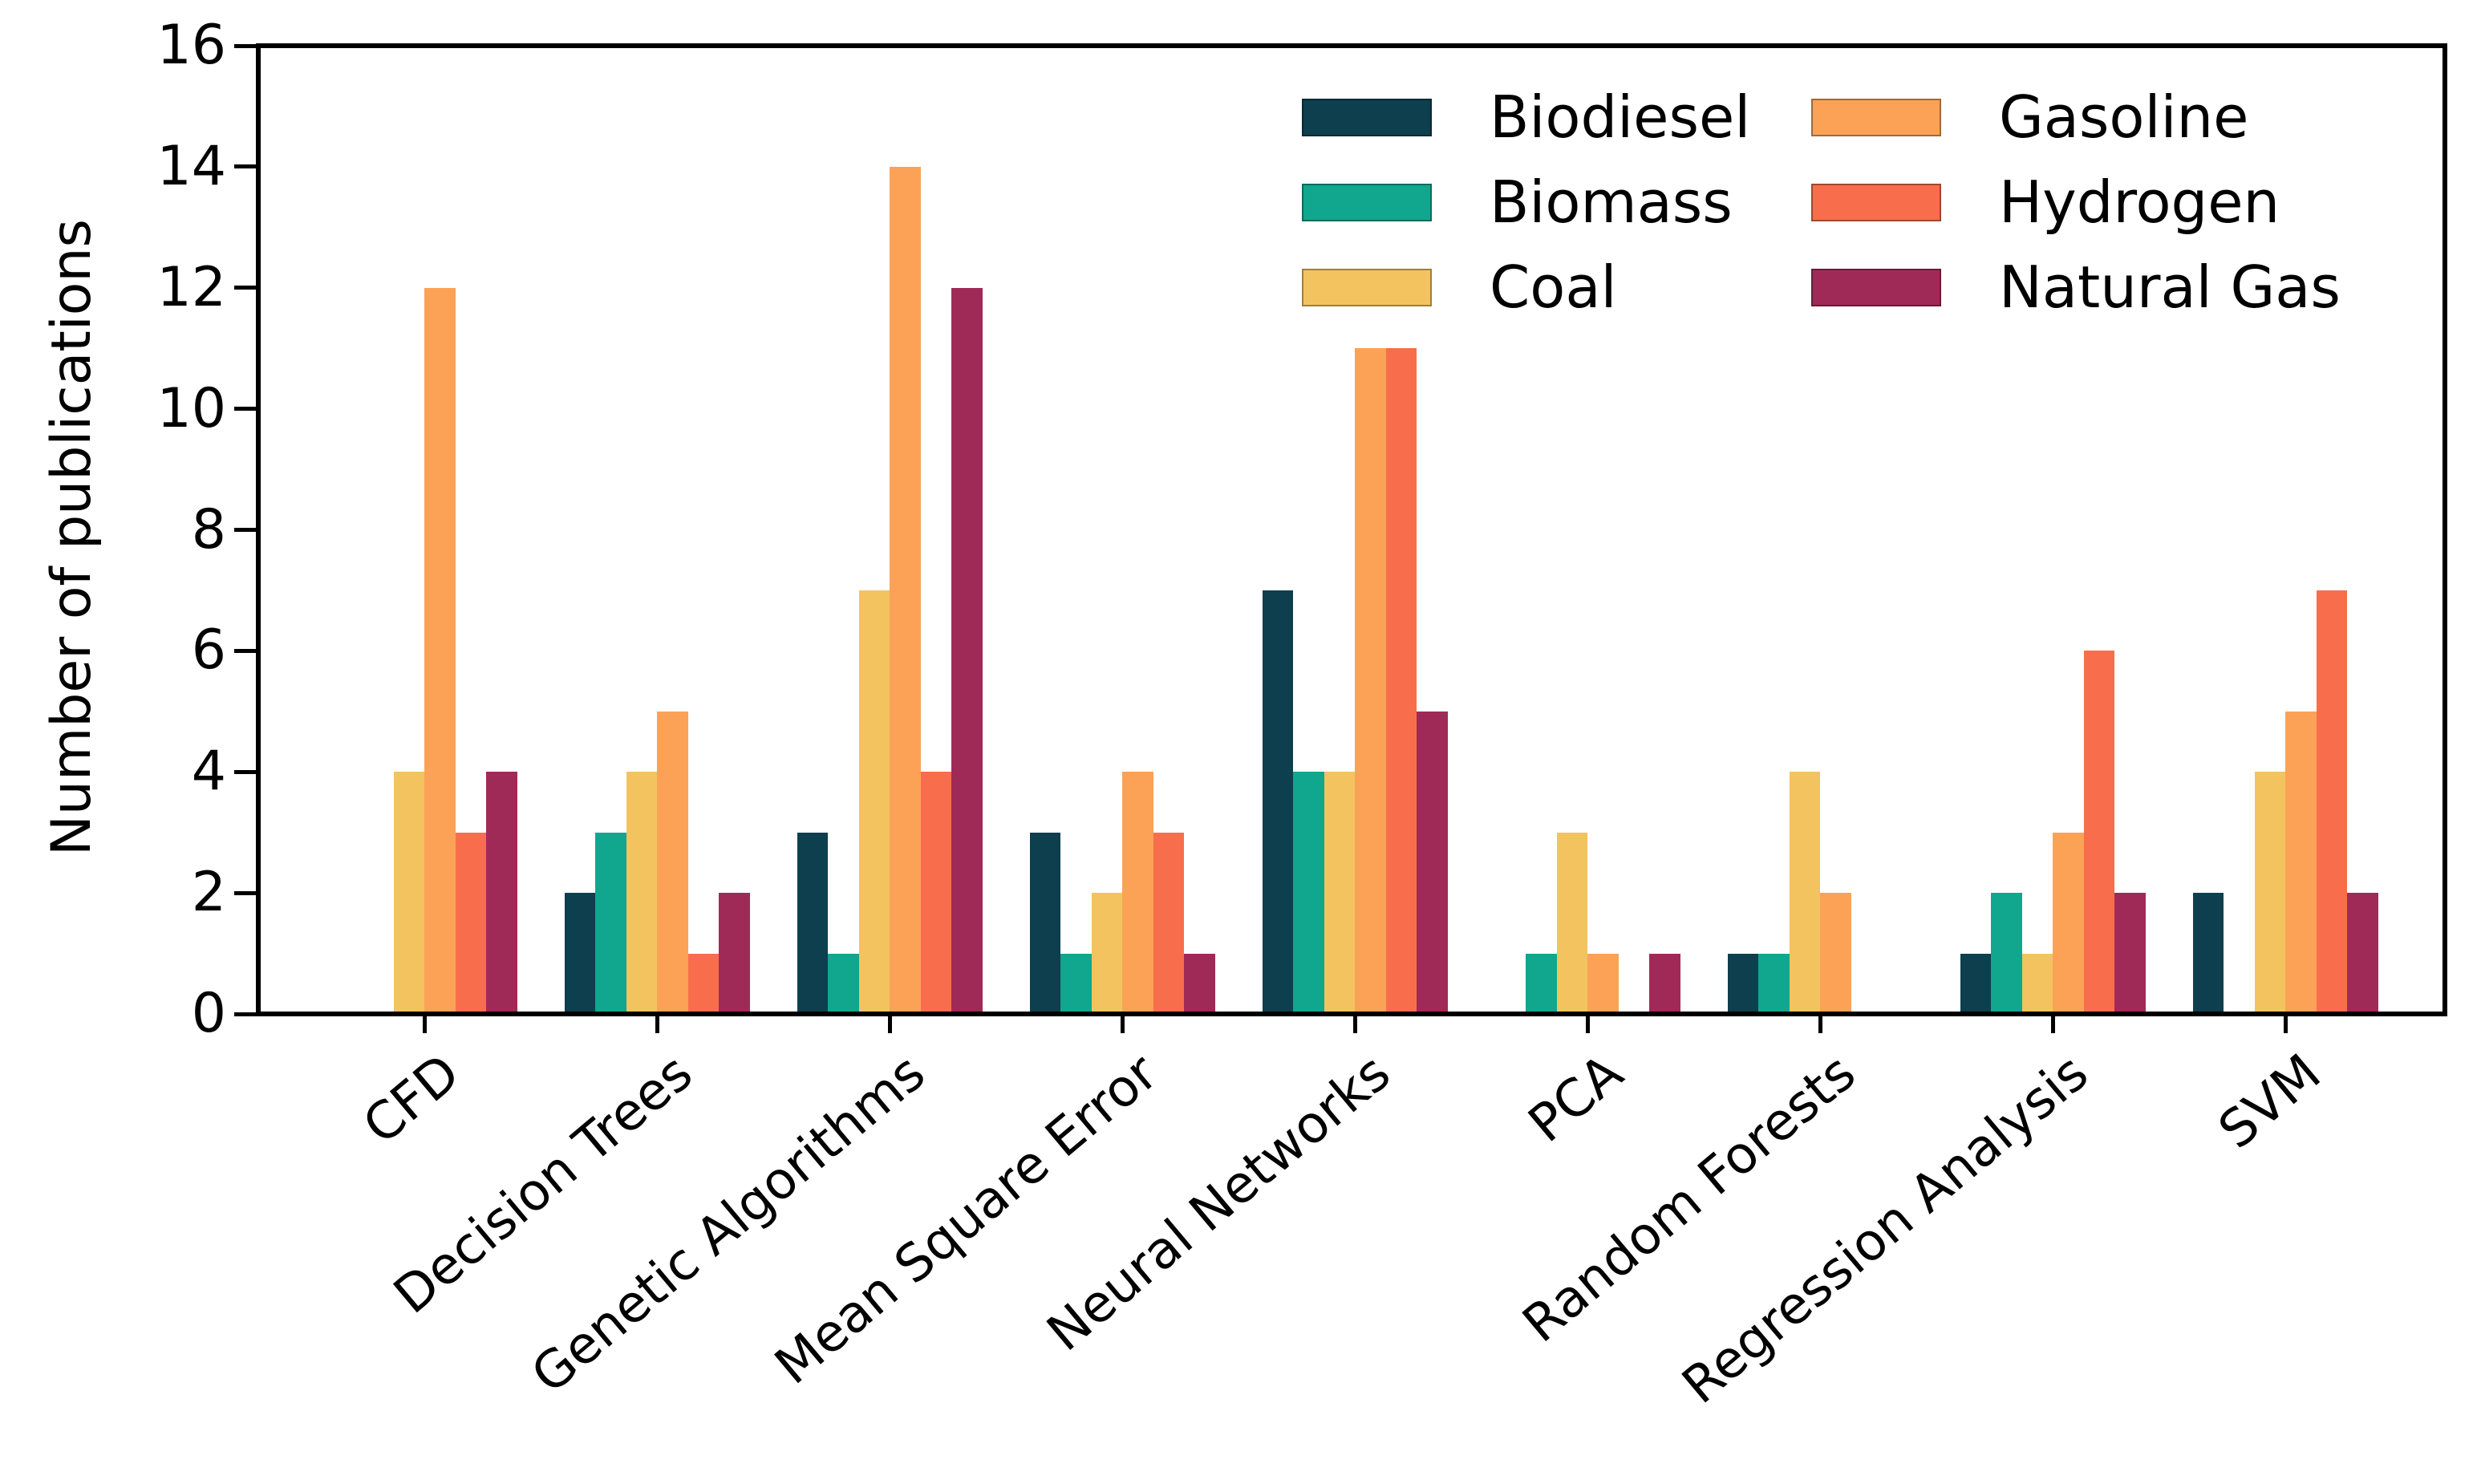  Describe the element at coordinates (191, 166) in the screenshot. I see `y-tick-label: 14` at that location.